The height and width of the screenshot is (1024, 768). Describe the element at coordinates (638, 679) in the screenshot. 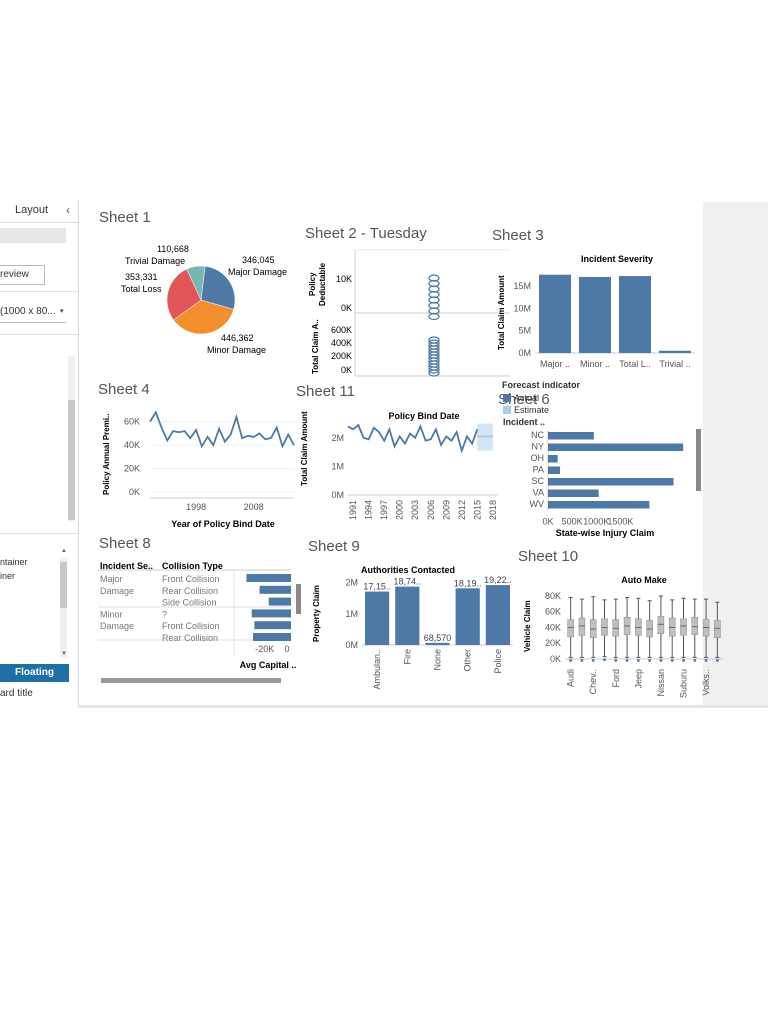

I see `sheet10-xtick: Jeep` at that location.